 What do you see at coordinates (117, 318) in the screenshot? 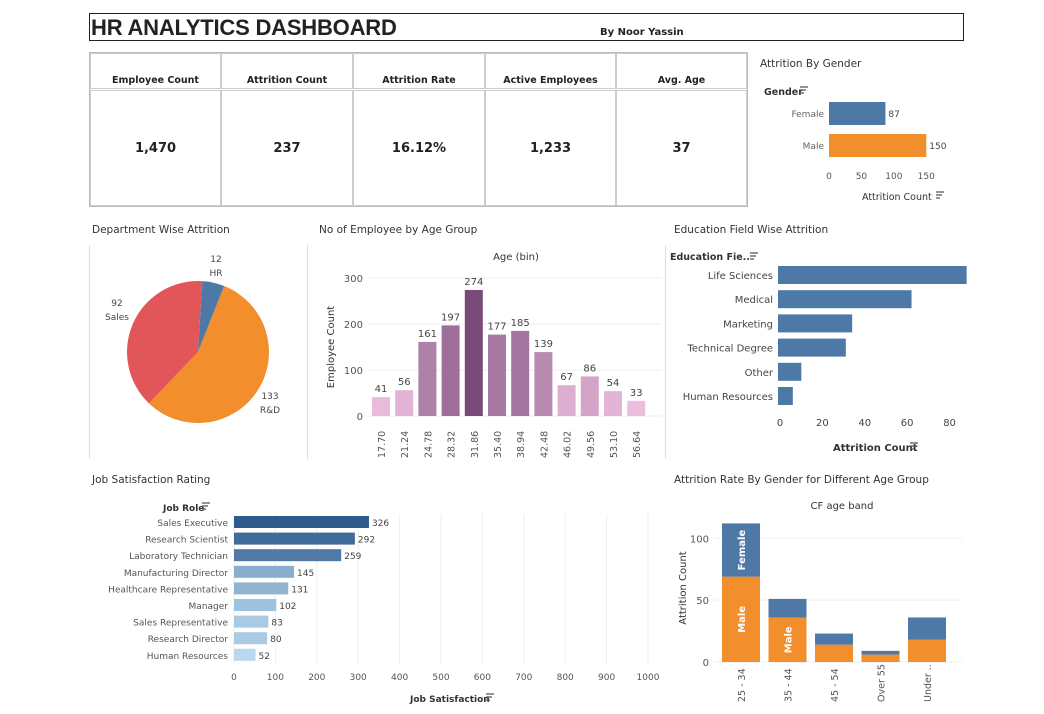
I see `slice-label: Sales` at bounding box center [117, 318].